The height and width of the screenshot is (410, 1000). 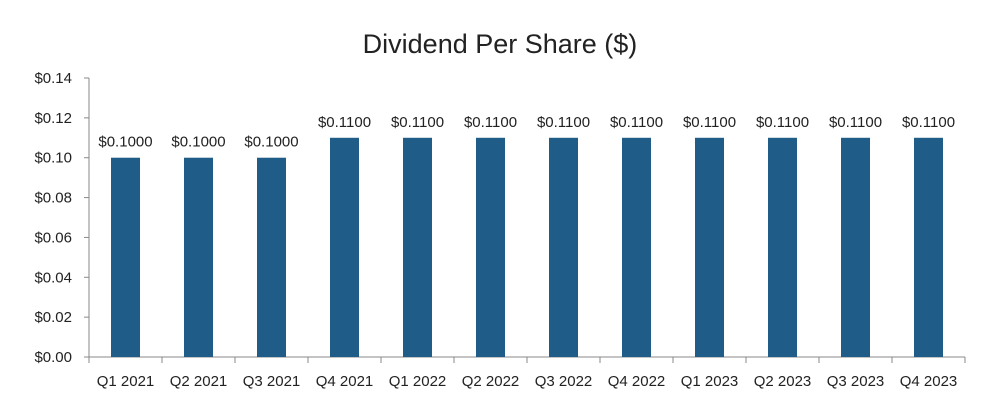 I want to click on chart-title: Dividend Per Share ($), so click(x=500, y=44).